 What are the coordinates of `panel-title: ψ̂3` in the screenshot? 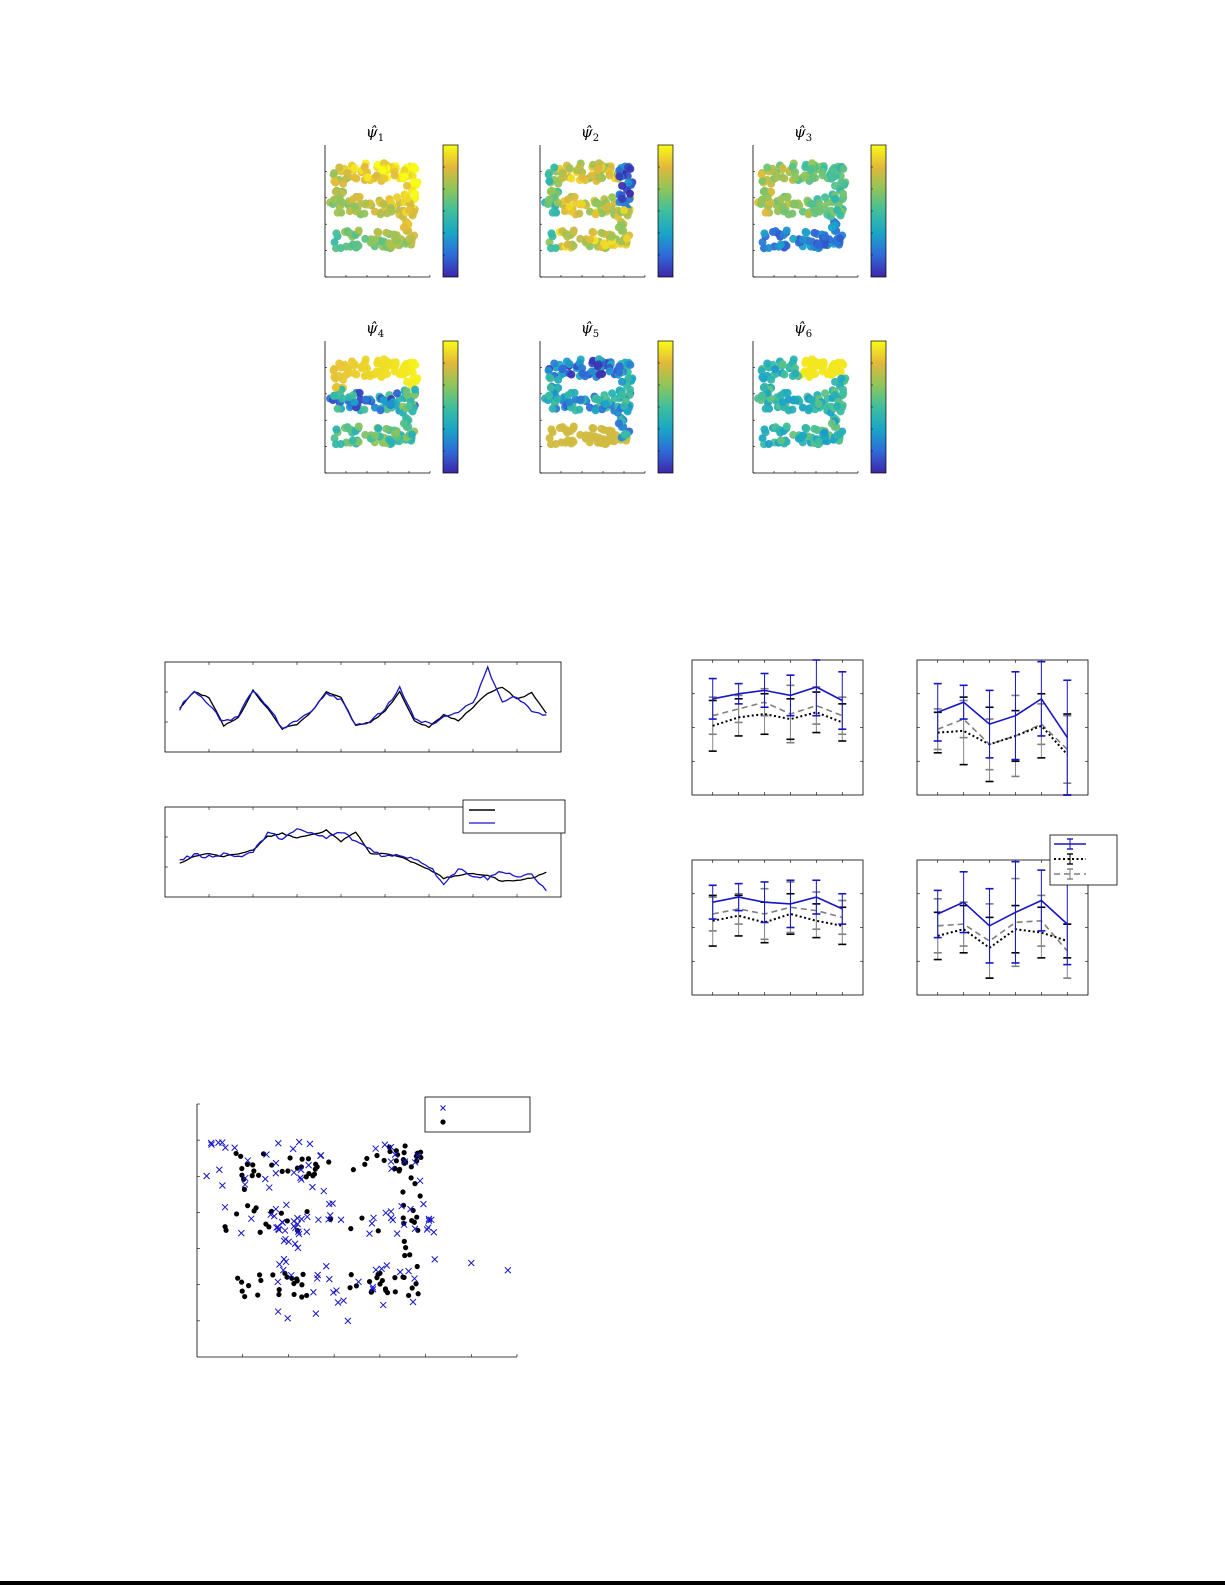 It's located at (803, 133).